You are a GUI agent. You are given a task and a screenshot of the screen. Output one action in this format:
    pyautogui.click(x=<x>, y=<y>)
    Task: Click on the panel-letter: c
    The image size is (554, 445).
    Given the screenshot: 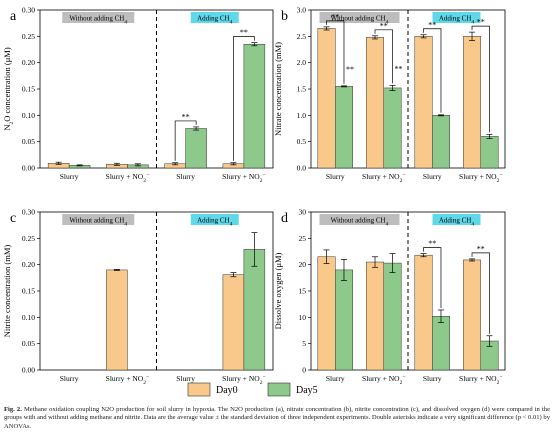 What is the action you would take?
    pyautogui.click(x=13, y=218)
    